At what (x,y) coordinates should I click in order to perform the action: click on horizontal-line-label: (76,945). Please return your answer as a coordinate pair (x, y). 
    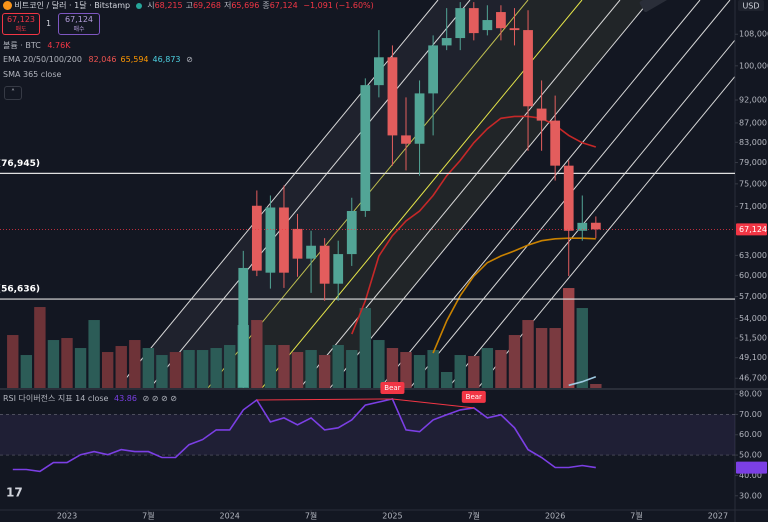
    Looking at the image, I should click on (20, 164).